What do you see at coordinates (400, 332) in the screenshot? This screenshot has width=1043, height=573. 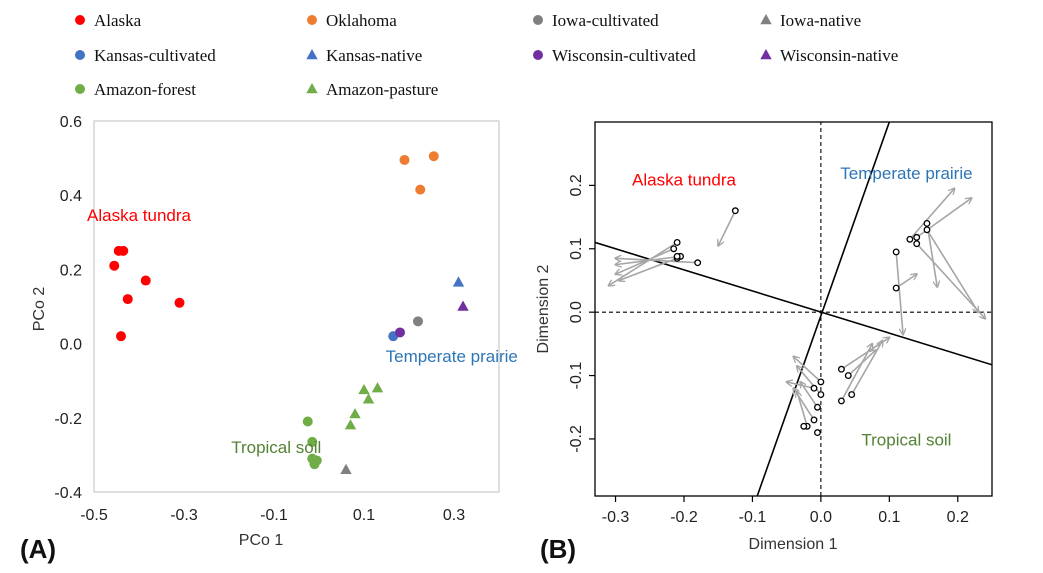 I see `panel-a-point-wisconsin-cultivated` at bounding box center [400, 332].